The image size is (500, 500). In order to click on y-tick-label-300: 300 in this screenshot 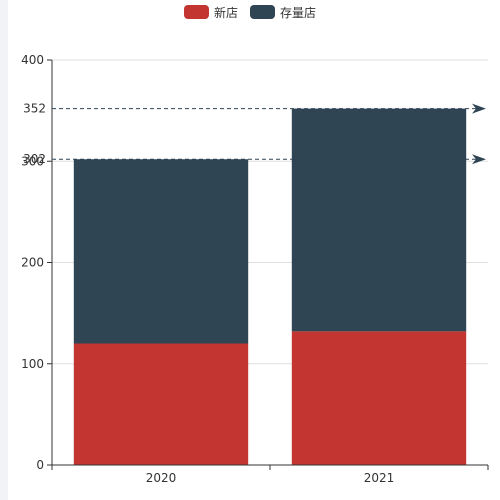, I will do `click(32, 161)`.